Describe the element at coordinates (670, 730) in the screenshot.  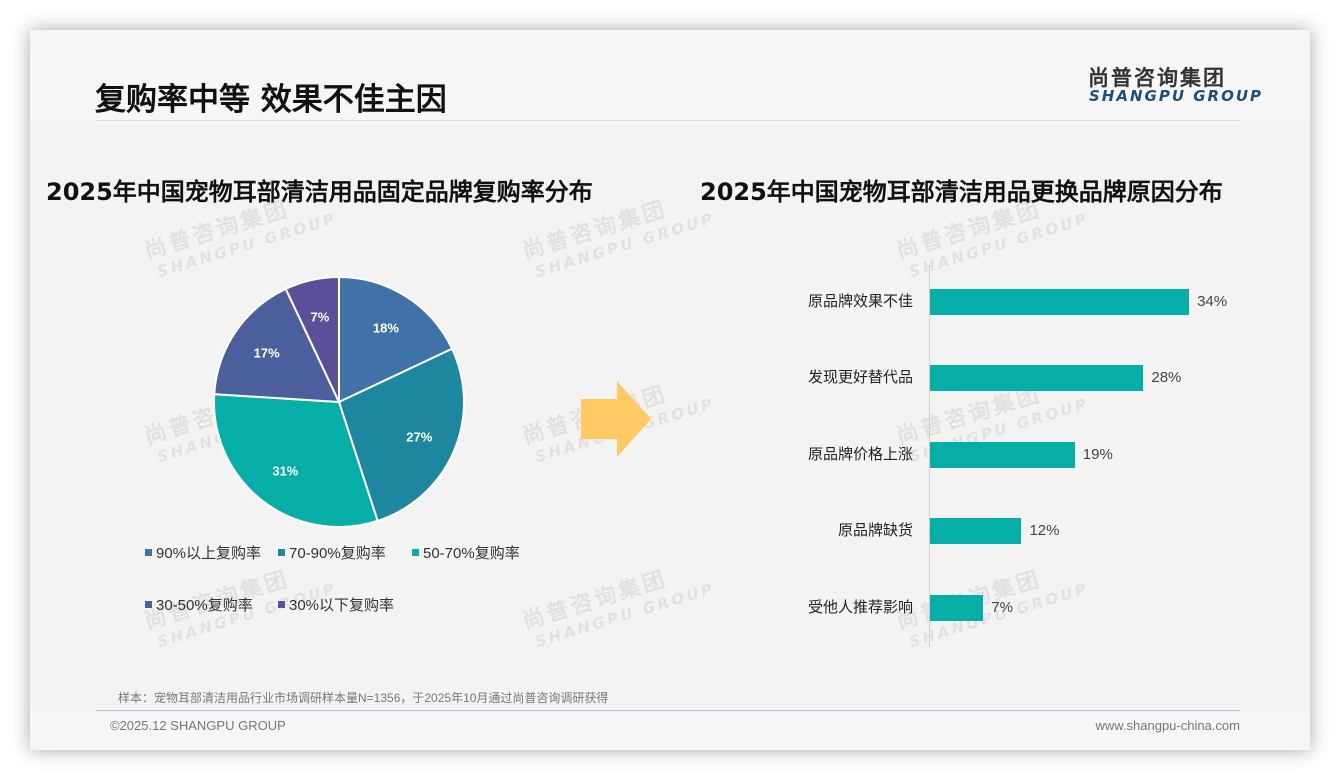
I see `footer-band` at that location.